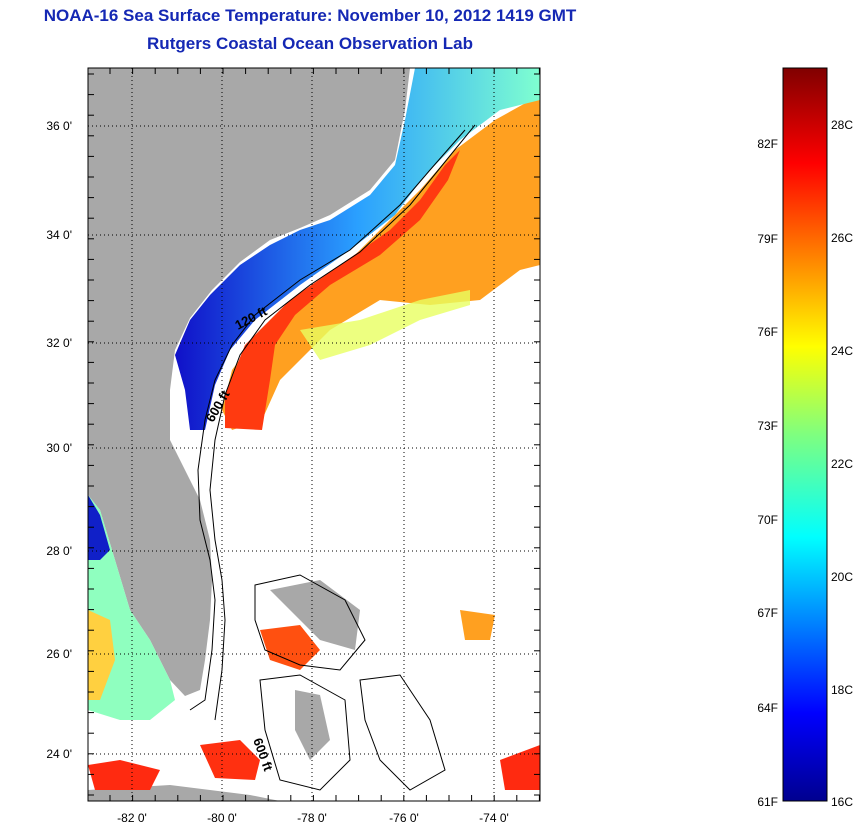 The width and height of the screenshot is (864, 832). Describe the element at coordinates (767, 332) in the screenshot. I see `colorbar-f-label: 76F` at that location.